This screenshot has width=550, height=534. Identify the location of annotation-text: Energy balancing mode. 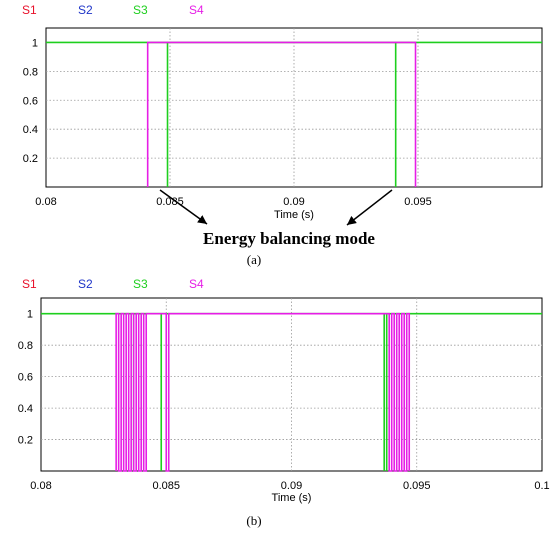
(289, 238).